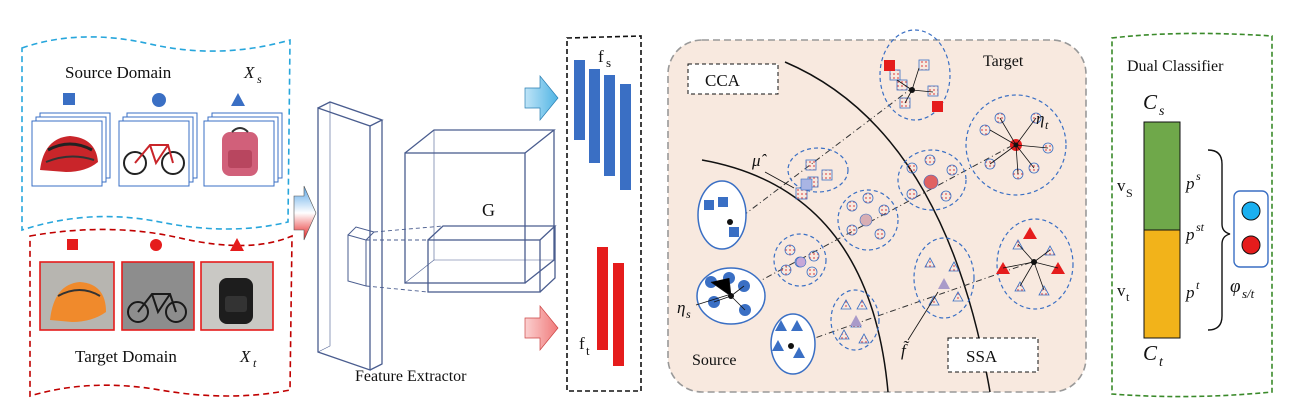 The height and width of the screenshot is (413, 1299). Describe the element at coordinates (731, 296) in the screenshot. I see `source-cluster-circle` at that location.